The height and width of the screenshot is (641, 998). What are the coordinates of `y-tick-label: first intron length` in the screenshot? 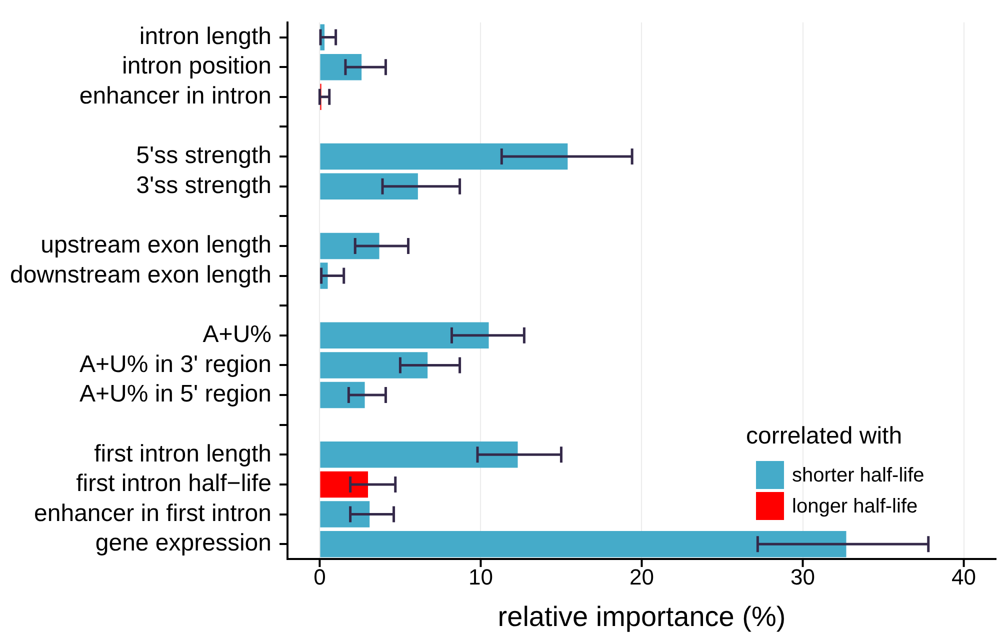 It's located at (183, 454).